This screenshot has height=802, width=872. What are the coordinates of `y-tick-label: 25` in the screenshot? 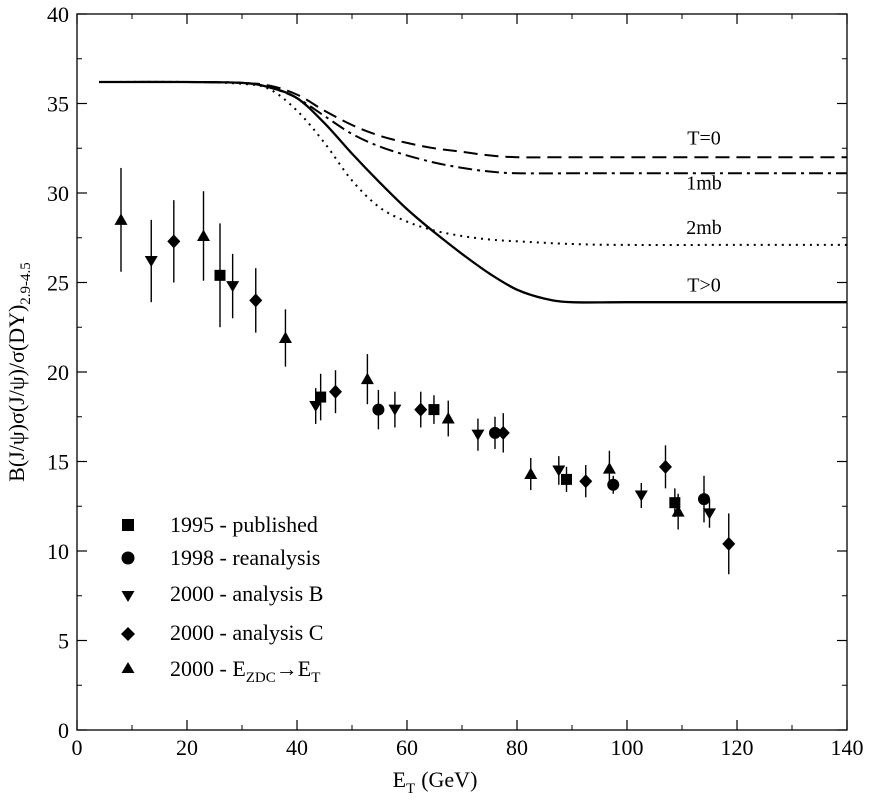 It's located at (58, 283).